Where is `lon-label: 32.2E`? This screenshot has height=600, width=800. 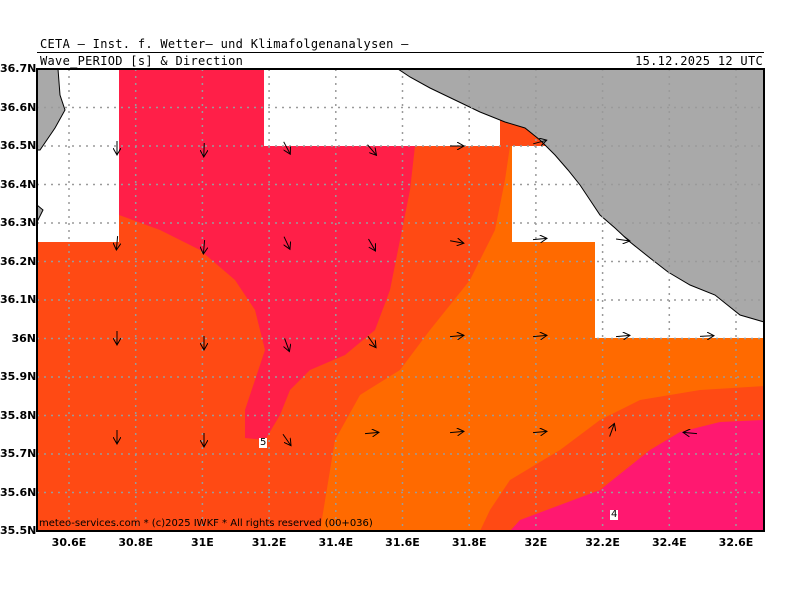
lon-label: 32.2E is located at coordinates (602, 542).